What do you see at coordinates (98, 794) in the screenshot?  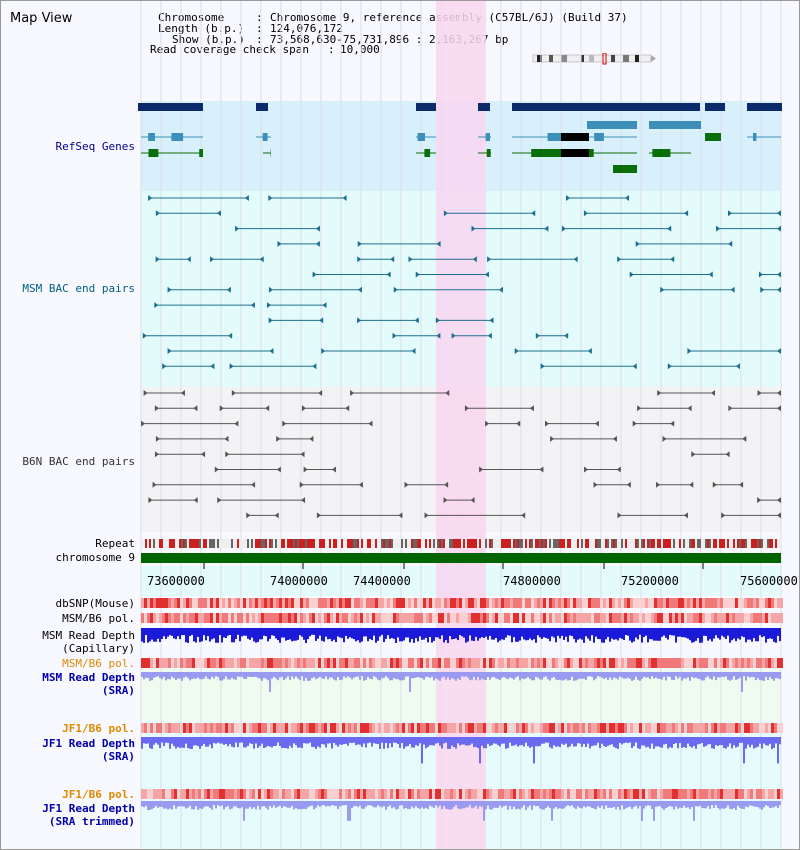 I see `jf1-b6-pol-trimmed-track-label: JF1/B6 pol.` at bounding box center [98, 794].